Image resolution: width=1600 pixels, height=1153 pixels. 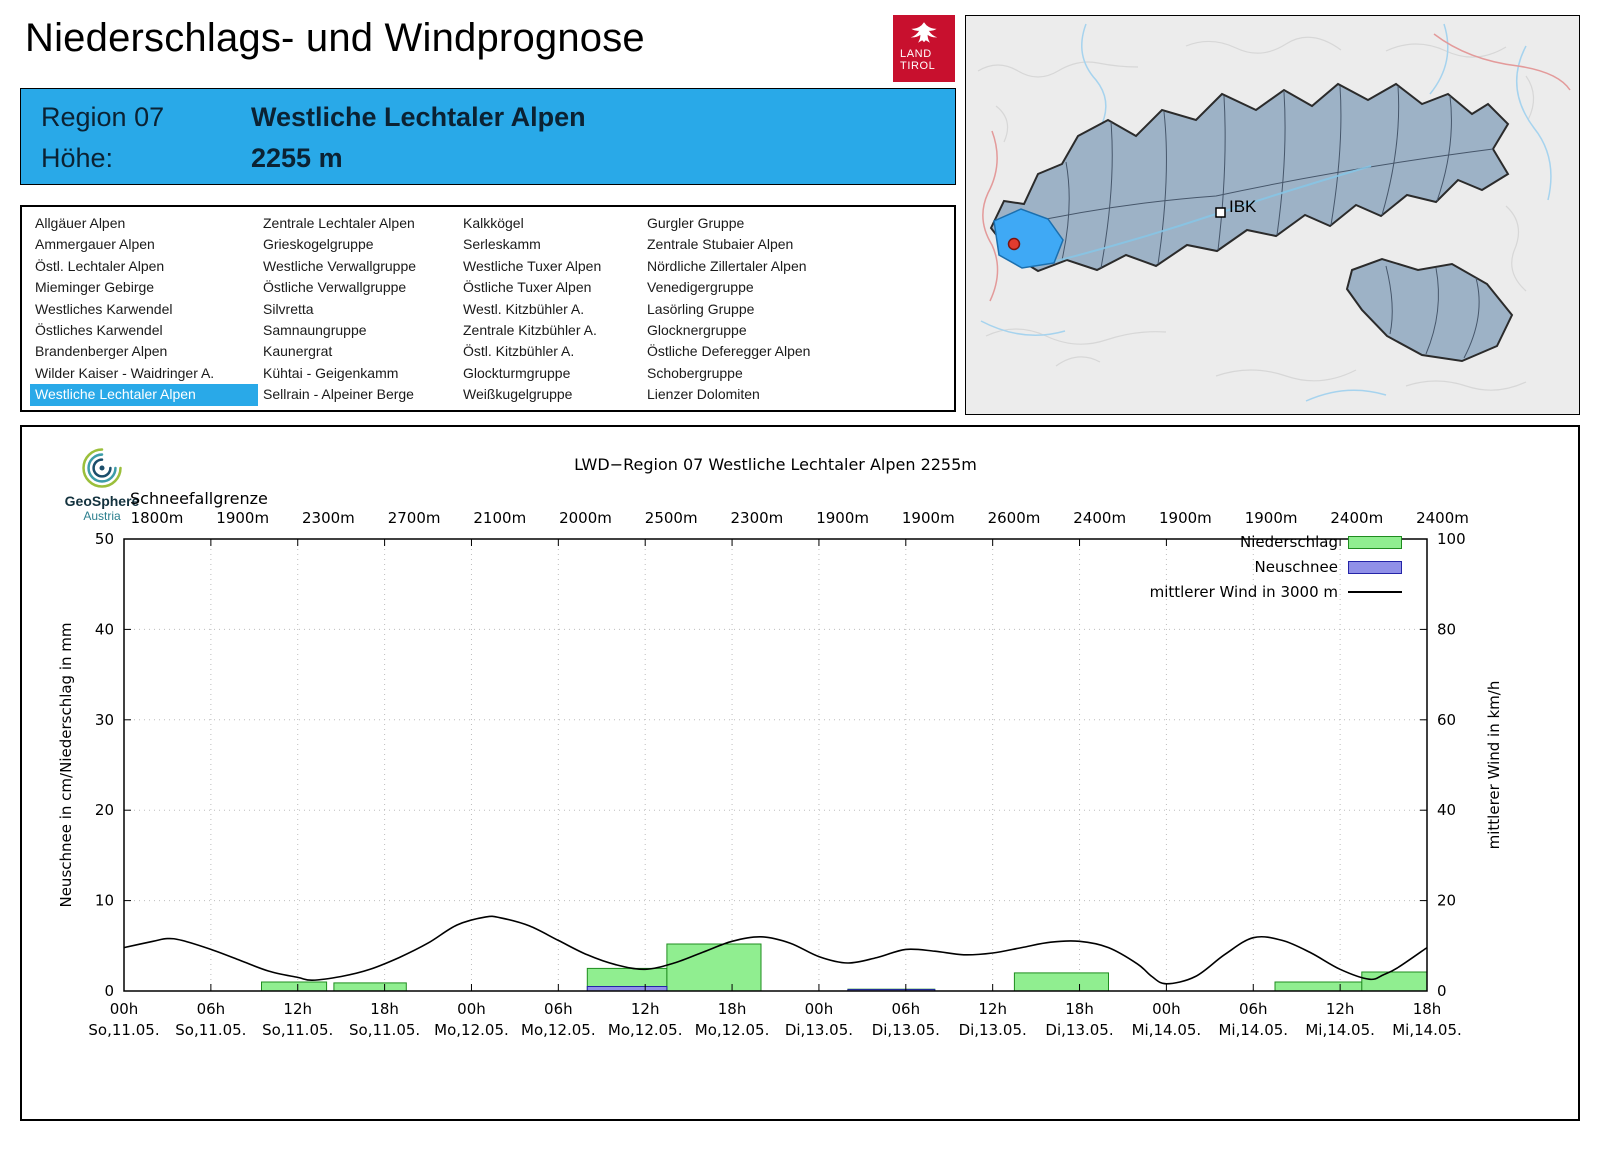 I want to click on region-list-item: Glockturmgruppe, so click(x=517, y=372).